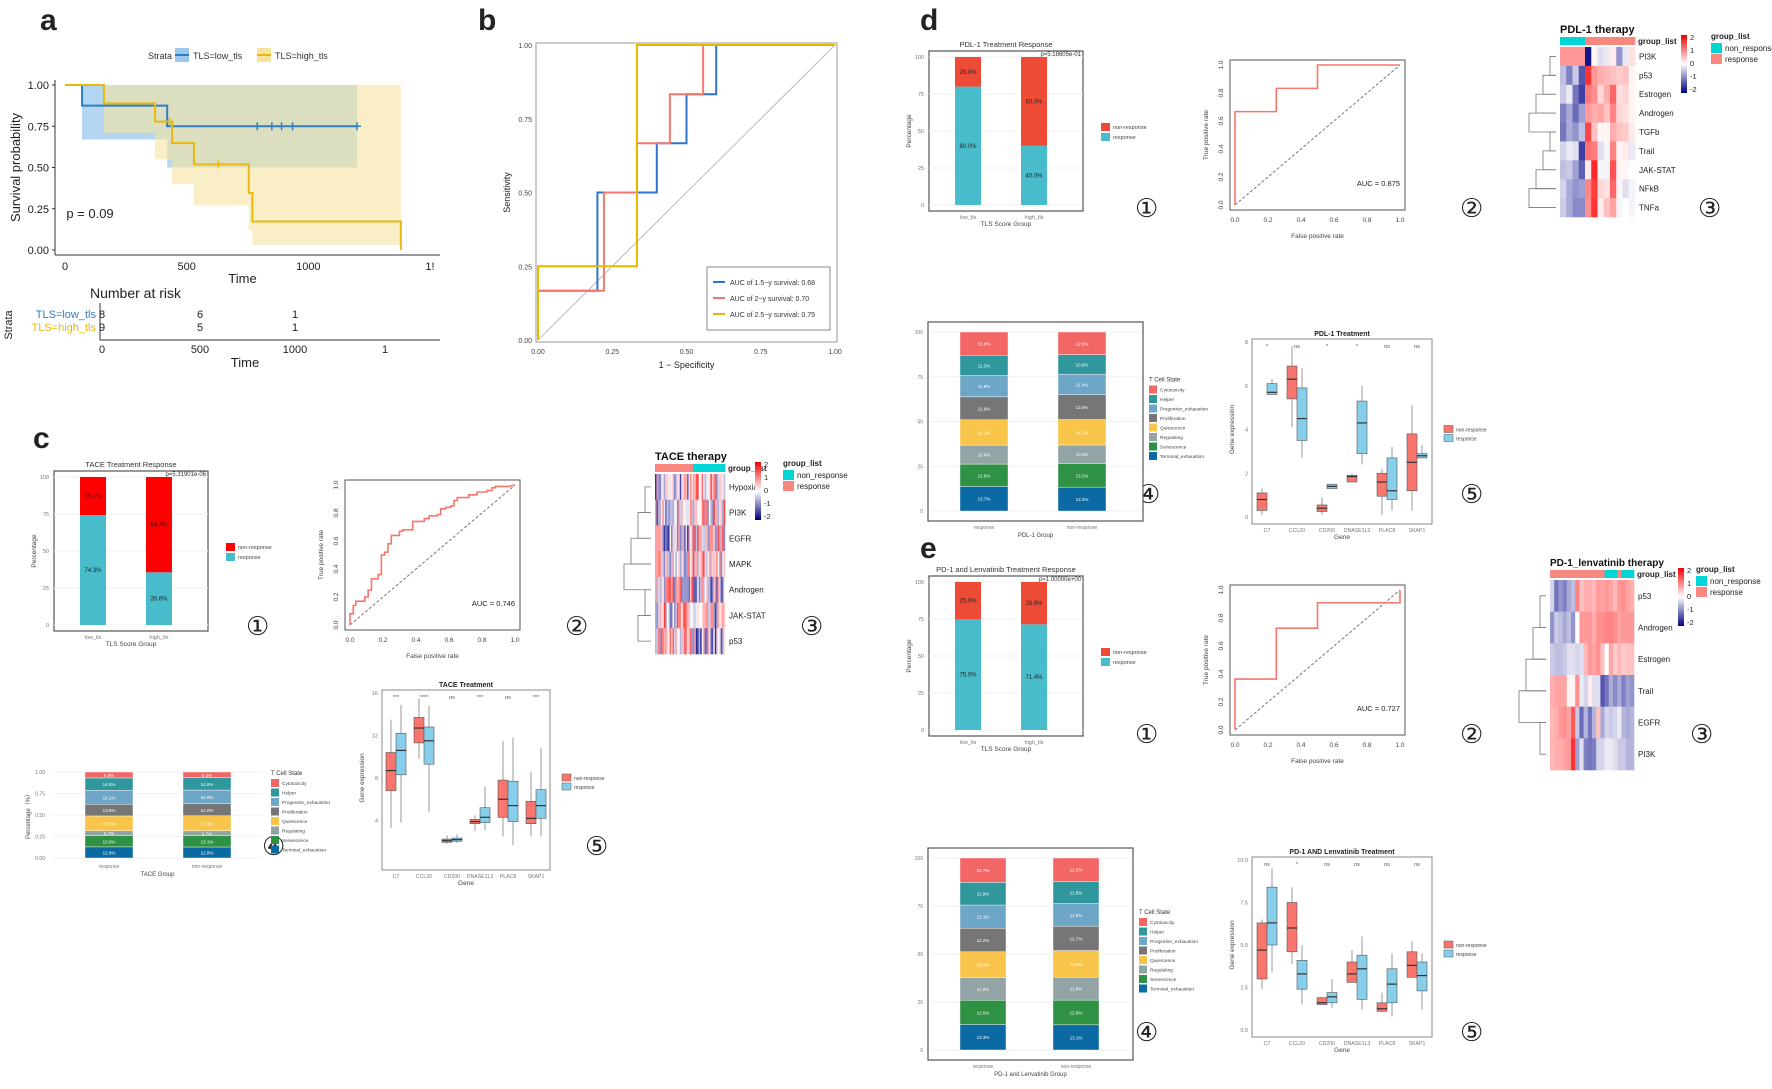  I want to click on legend-label: non-response, so click(1471, 946).